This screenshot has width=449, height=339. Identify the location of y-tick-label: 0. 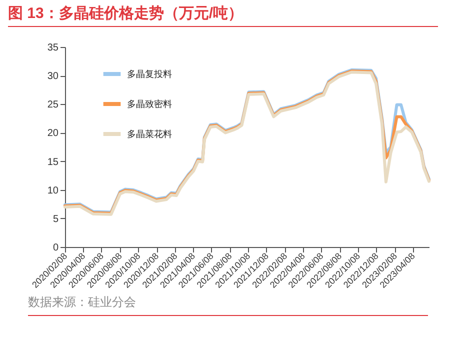
(55, 248).